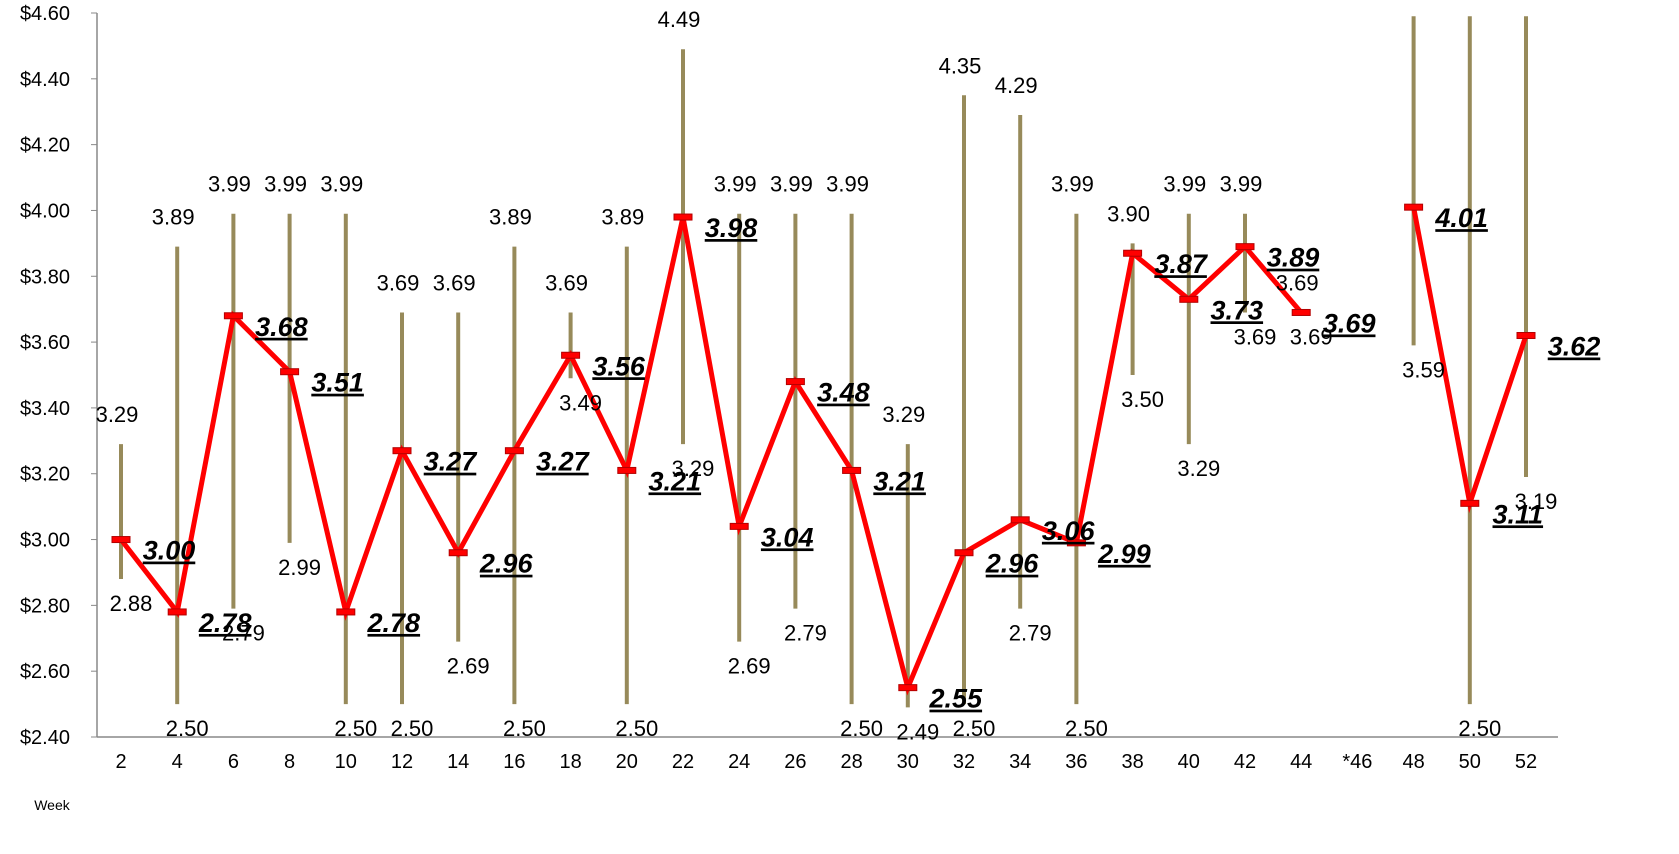 Image resolution: width=1679 pixels, height=854 pixels. I want to click on y-tick-label: $4.40, so click(45, 80).